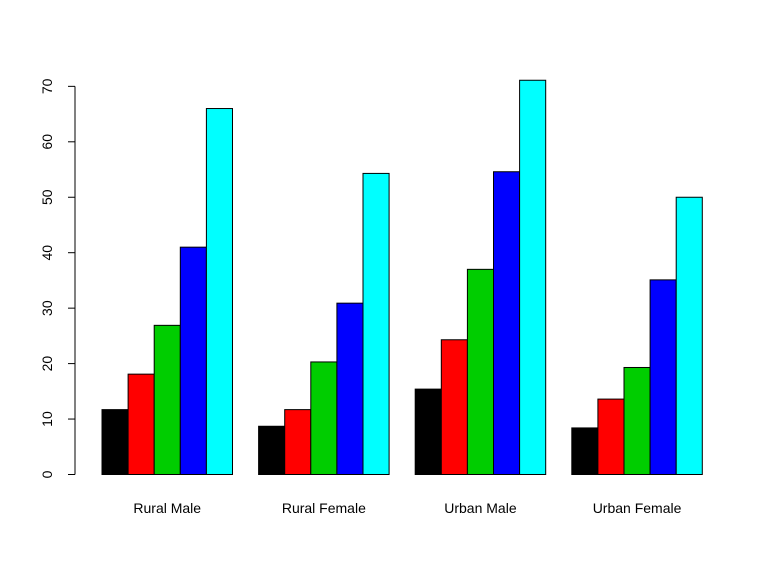 Image resolution: width=768 pixels, height=576 pixels. What do you see at coordinates (57, 278) in the screenshot?
I see `y-axis: 0 10 20 30 40 50 60 70` at bounding box center [57, 278].